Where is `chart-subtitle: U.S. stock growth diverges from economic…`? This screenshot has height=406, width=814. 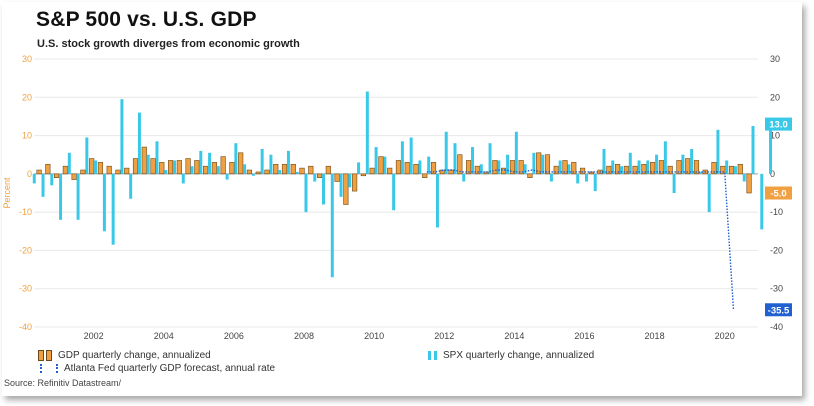 chart-subtitle: U.S. stock growth diverges from economic… is located at coordinates (168, 44).